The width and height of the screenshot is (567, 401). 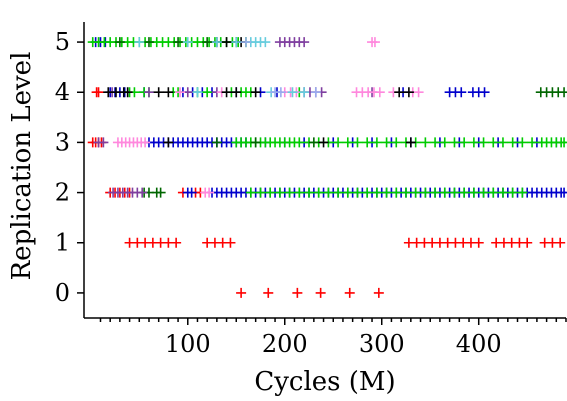 I want to click on x-tick-label: 200, so click(x=285, y=344).